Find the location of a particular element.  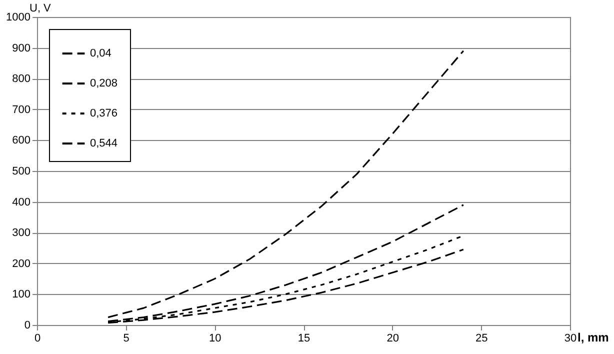

y-tick-label: 300 is located at coordinates (21, 233).